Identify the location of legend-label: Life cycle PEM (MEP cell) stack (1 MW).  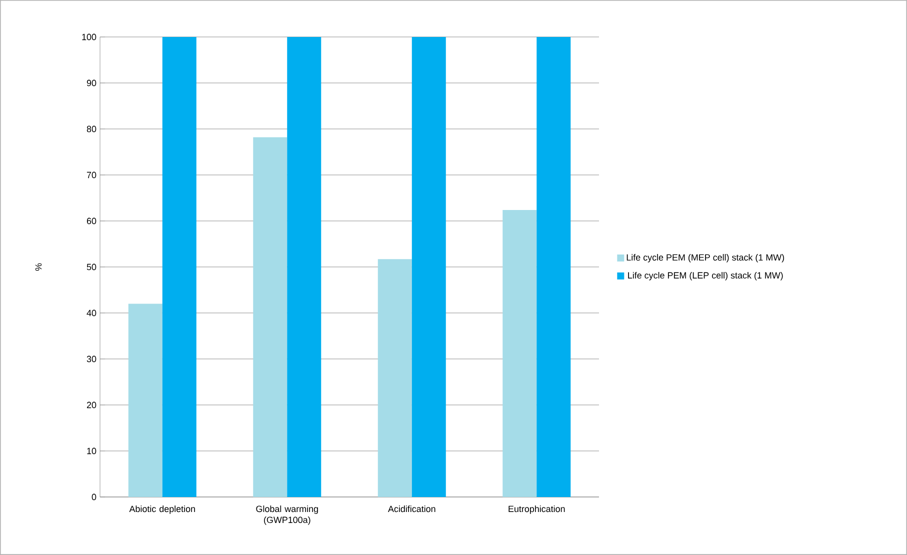
(705, 258).